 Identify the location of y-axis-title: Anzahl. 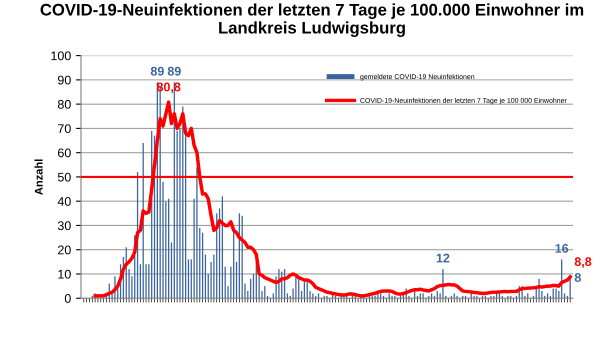
(38, 177).